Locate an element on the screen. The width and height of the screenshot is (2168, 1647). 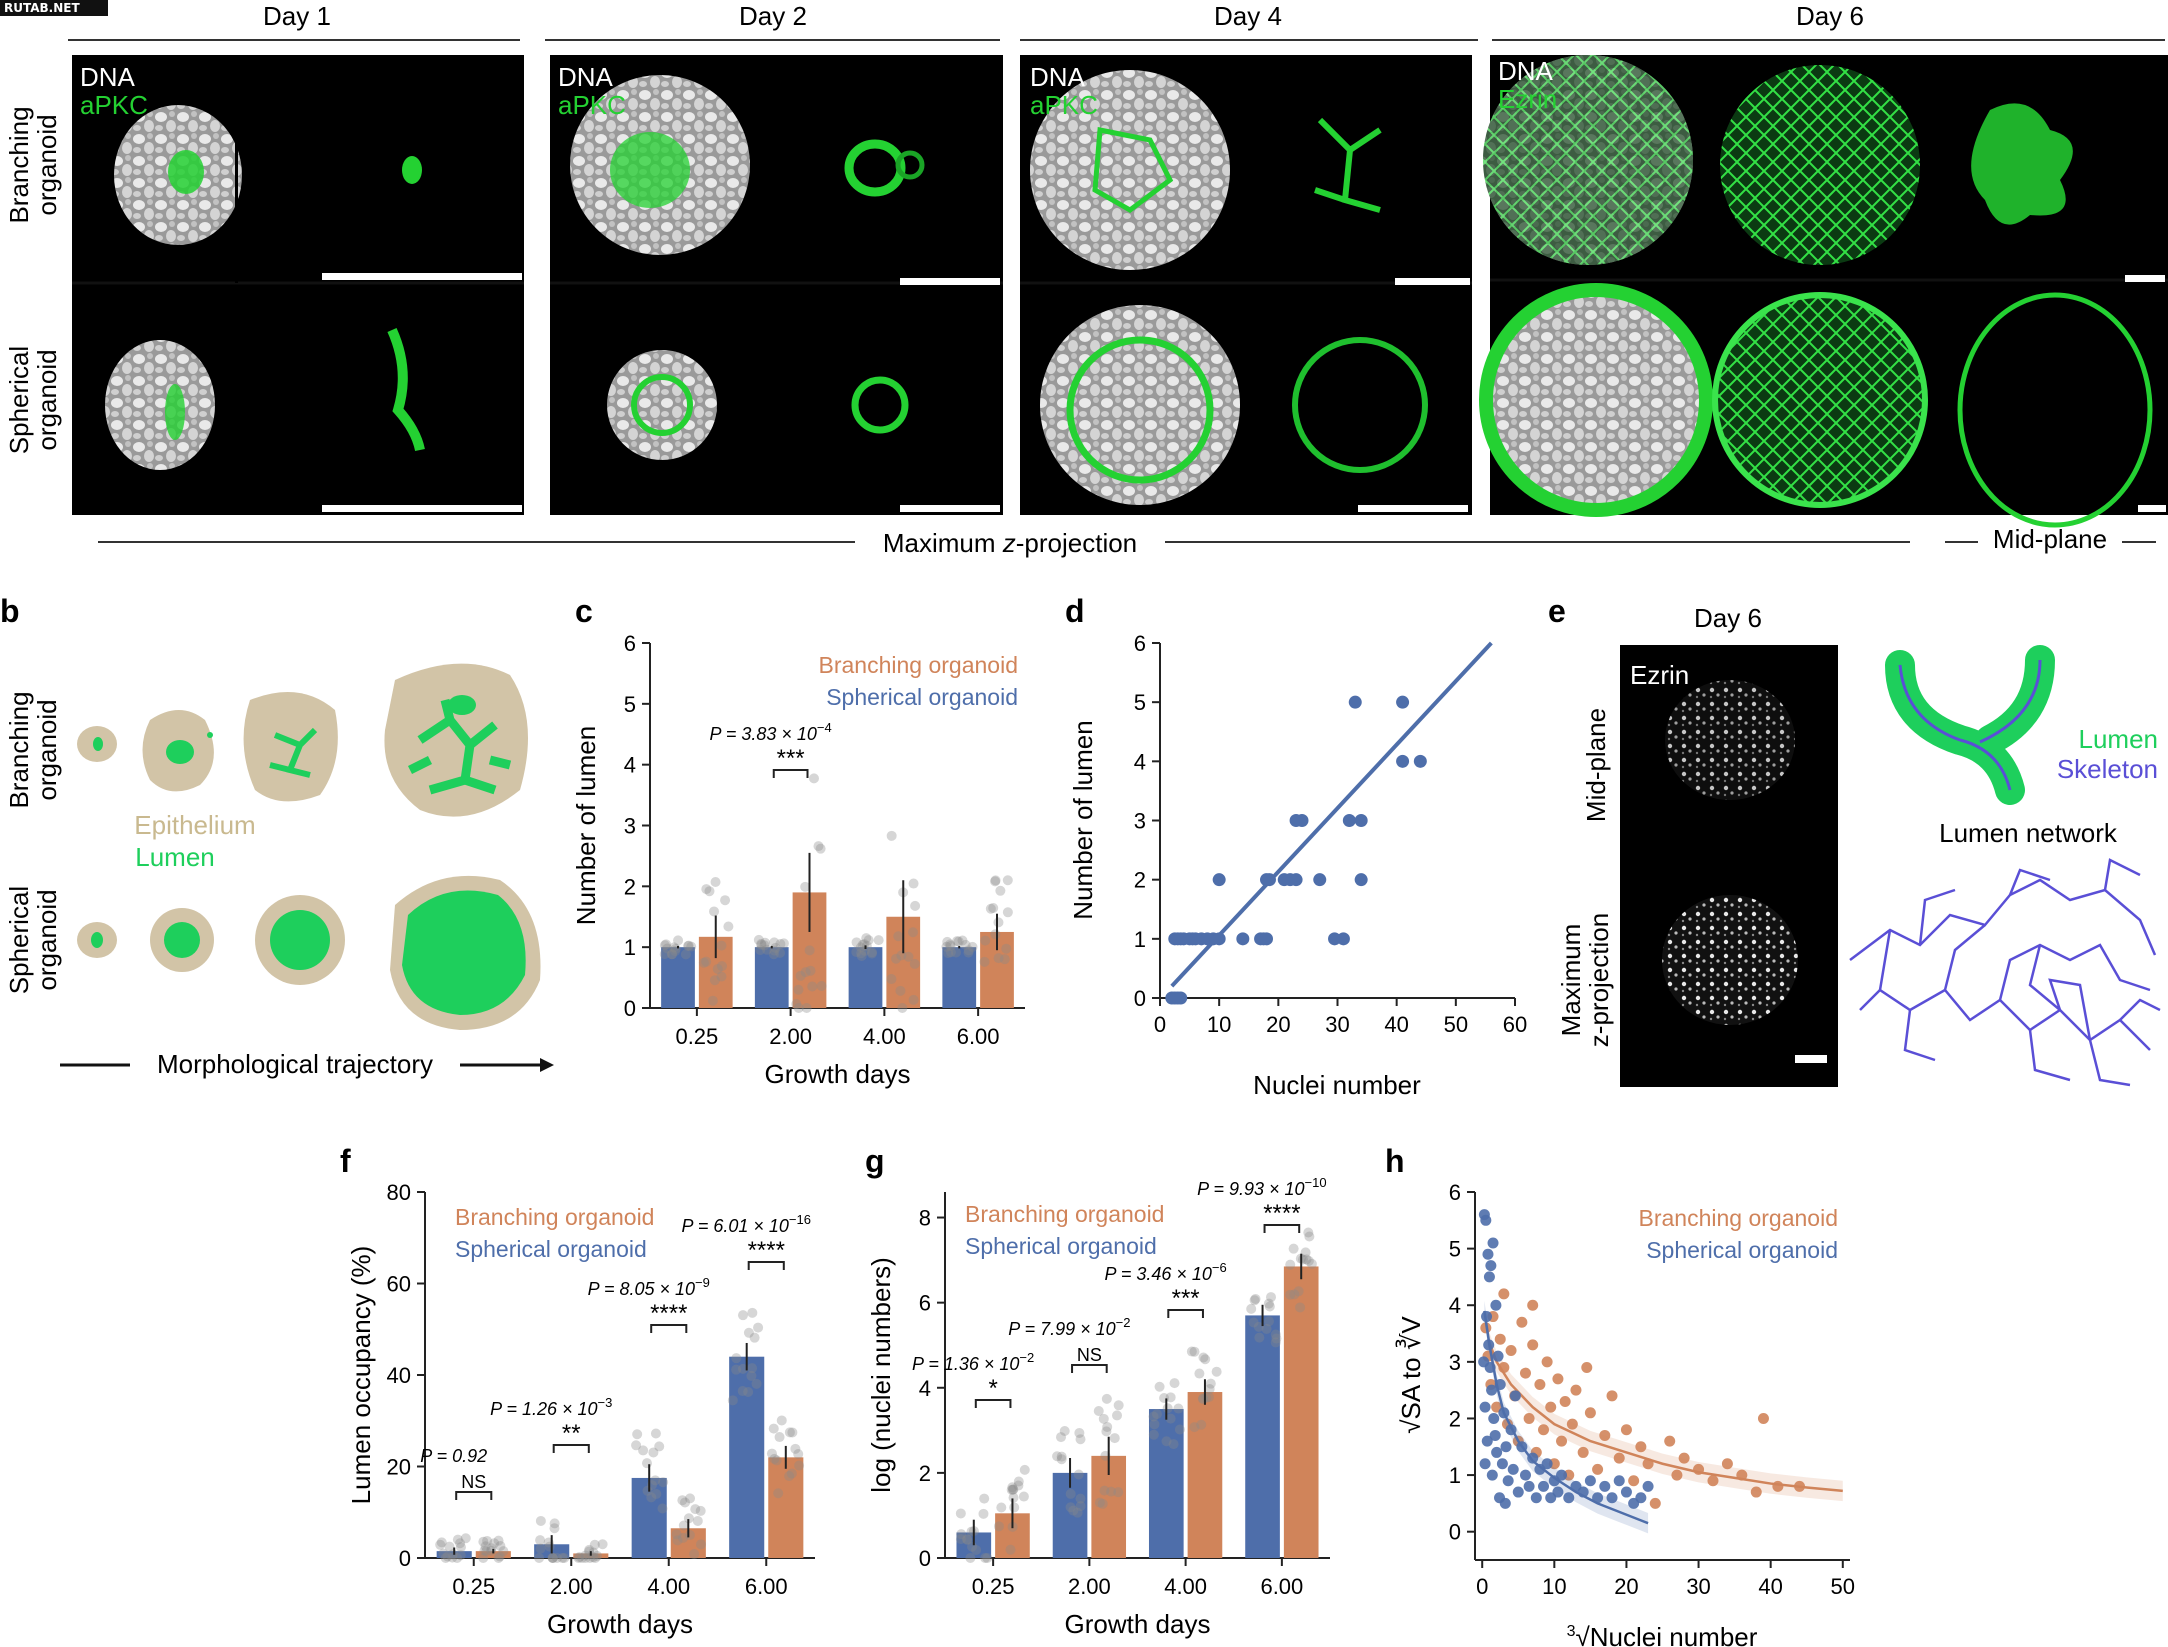
panel-a-row-label-branching: Branching organoid is located at coordinates (33, 164).